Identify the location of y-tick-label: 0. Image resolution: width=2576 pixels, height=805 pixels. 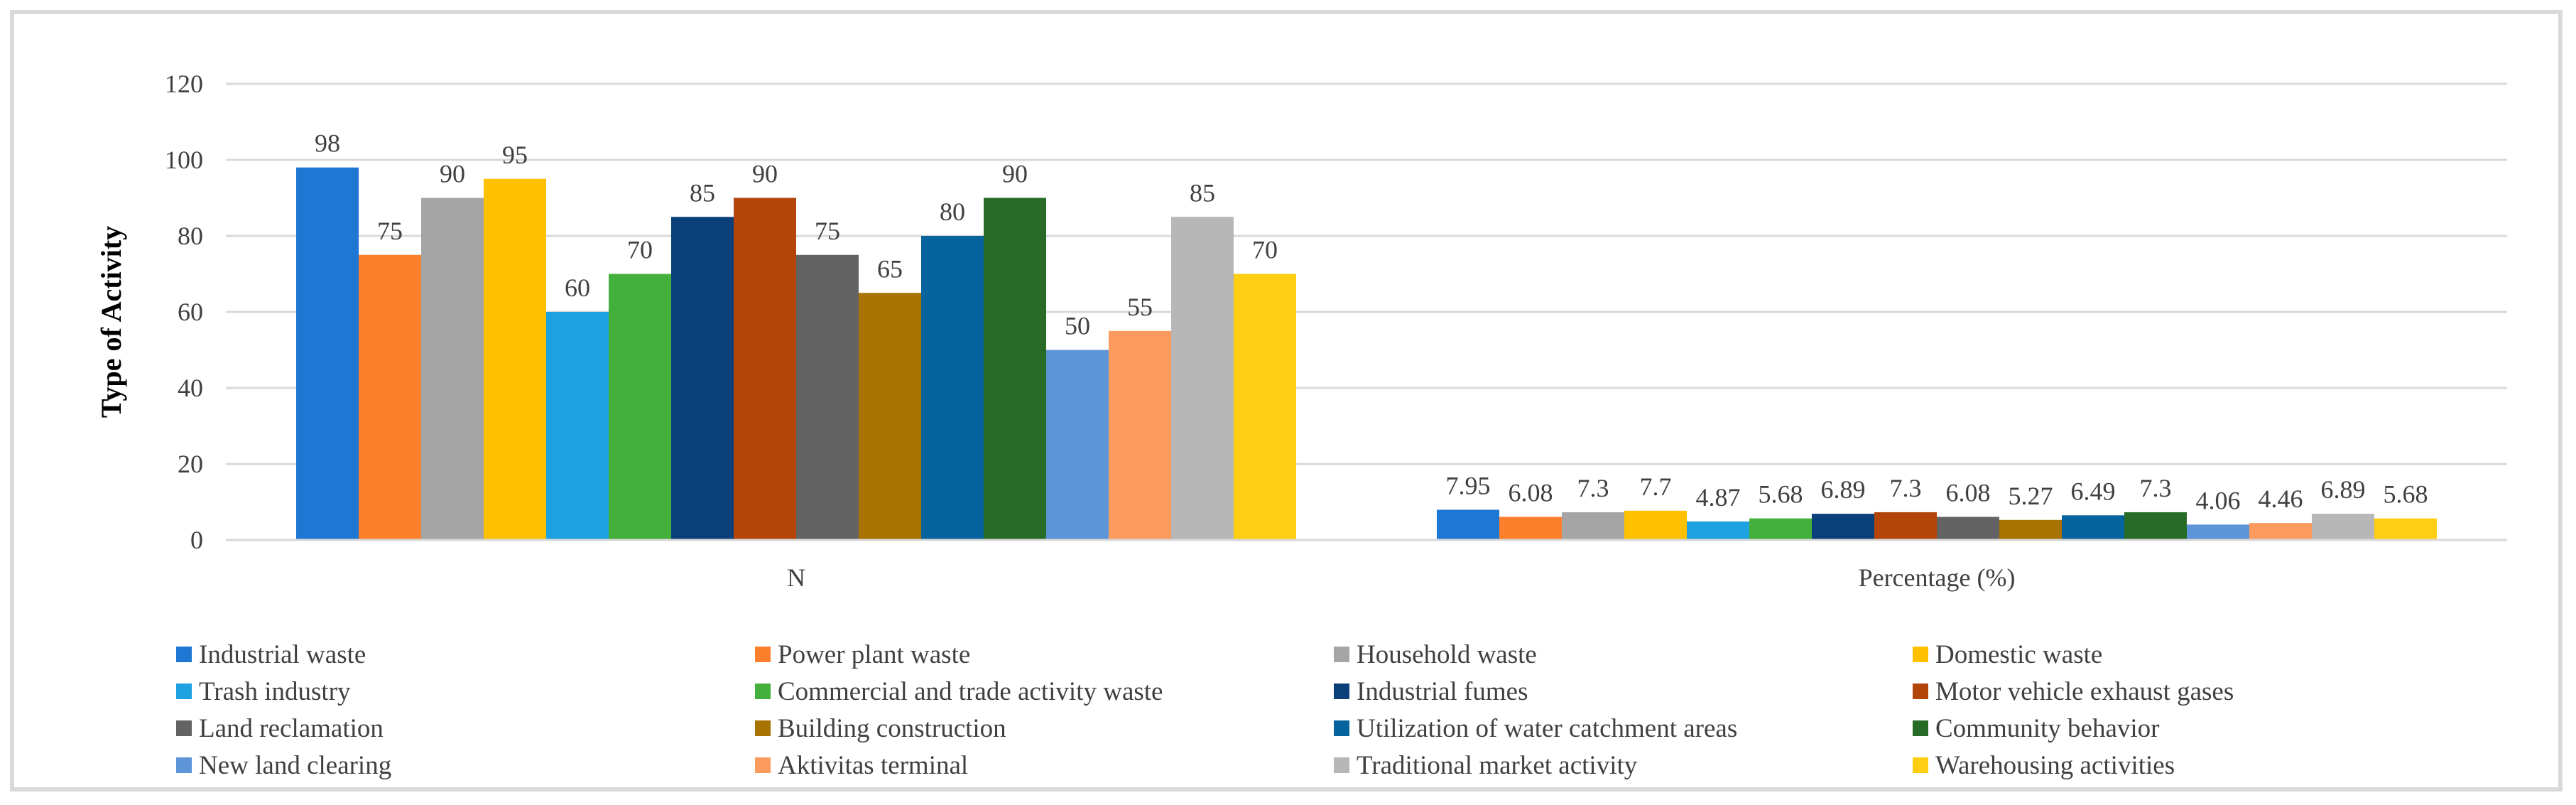
(196, 540).